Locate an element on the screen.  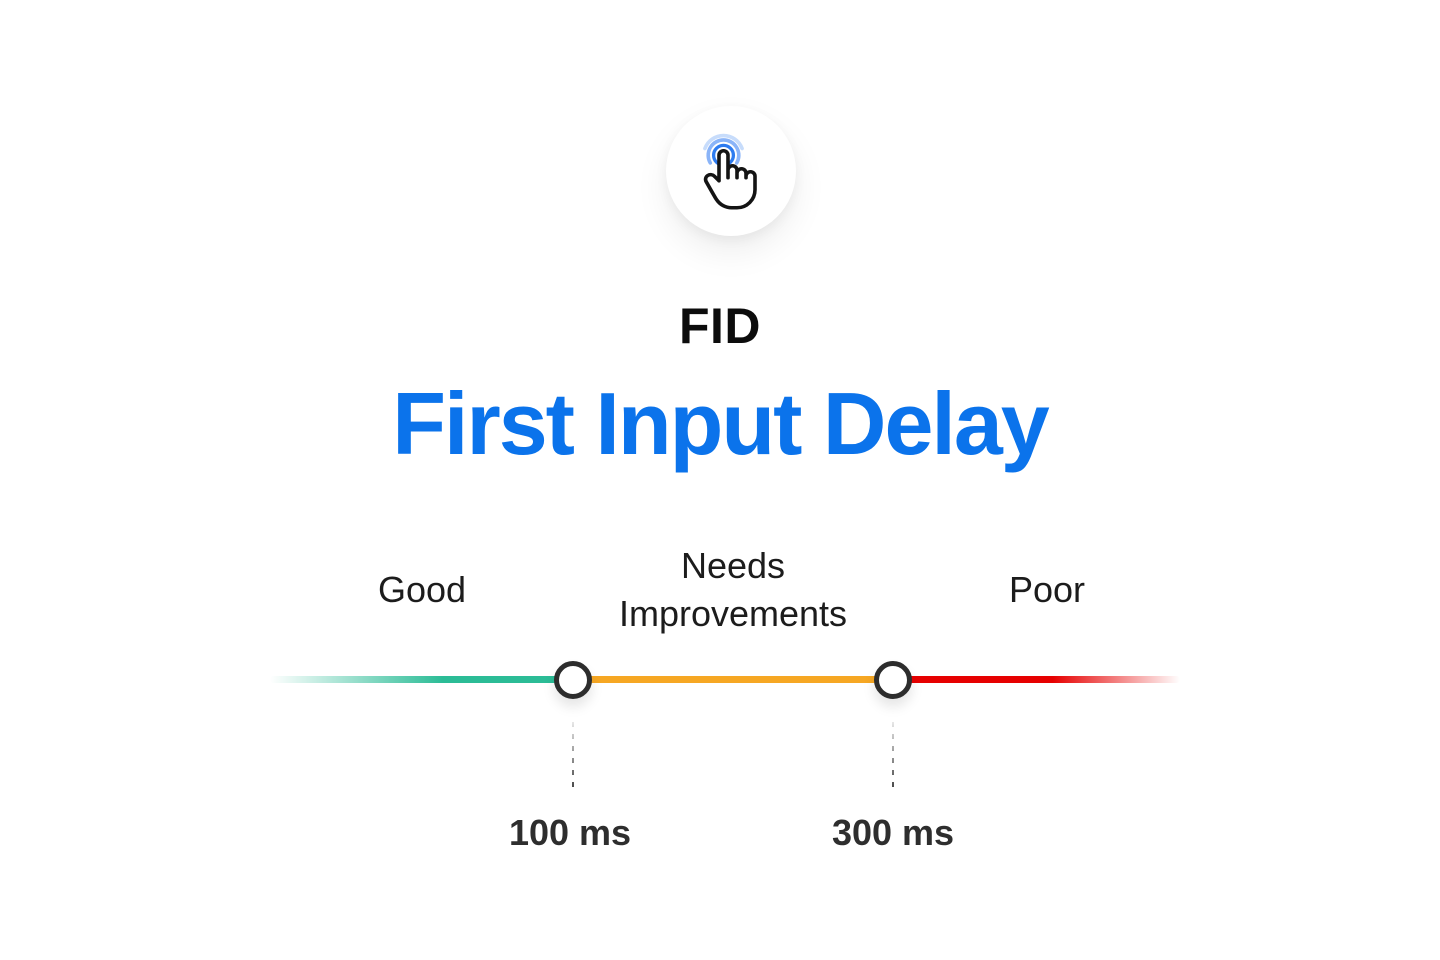
tap-gesture-icon is located at coordinates (730, 171).